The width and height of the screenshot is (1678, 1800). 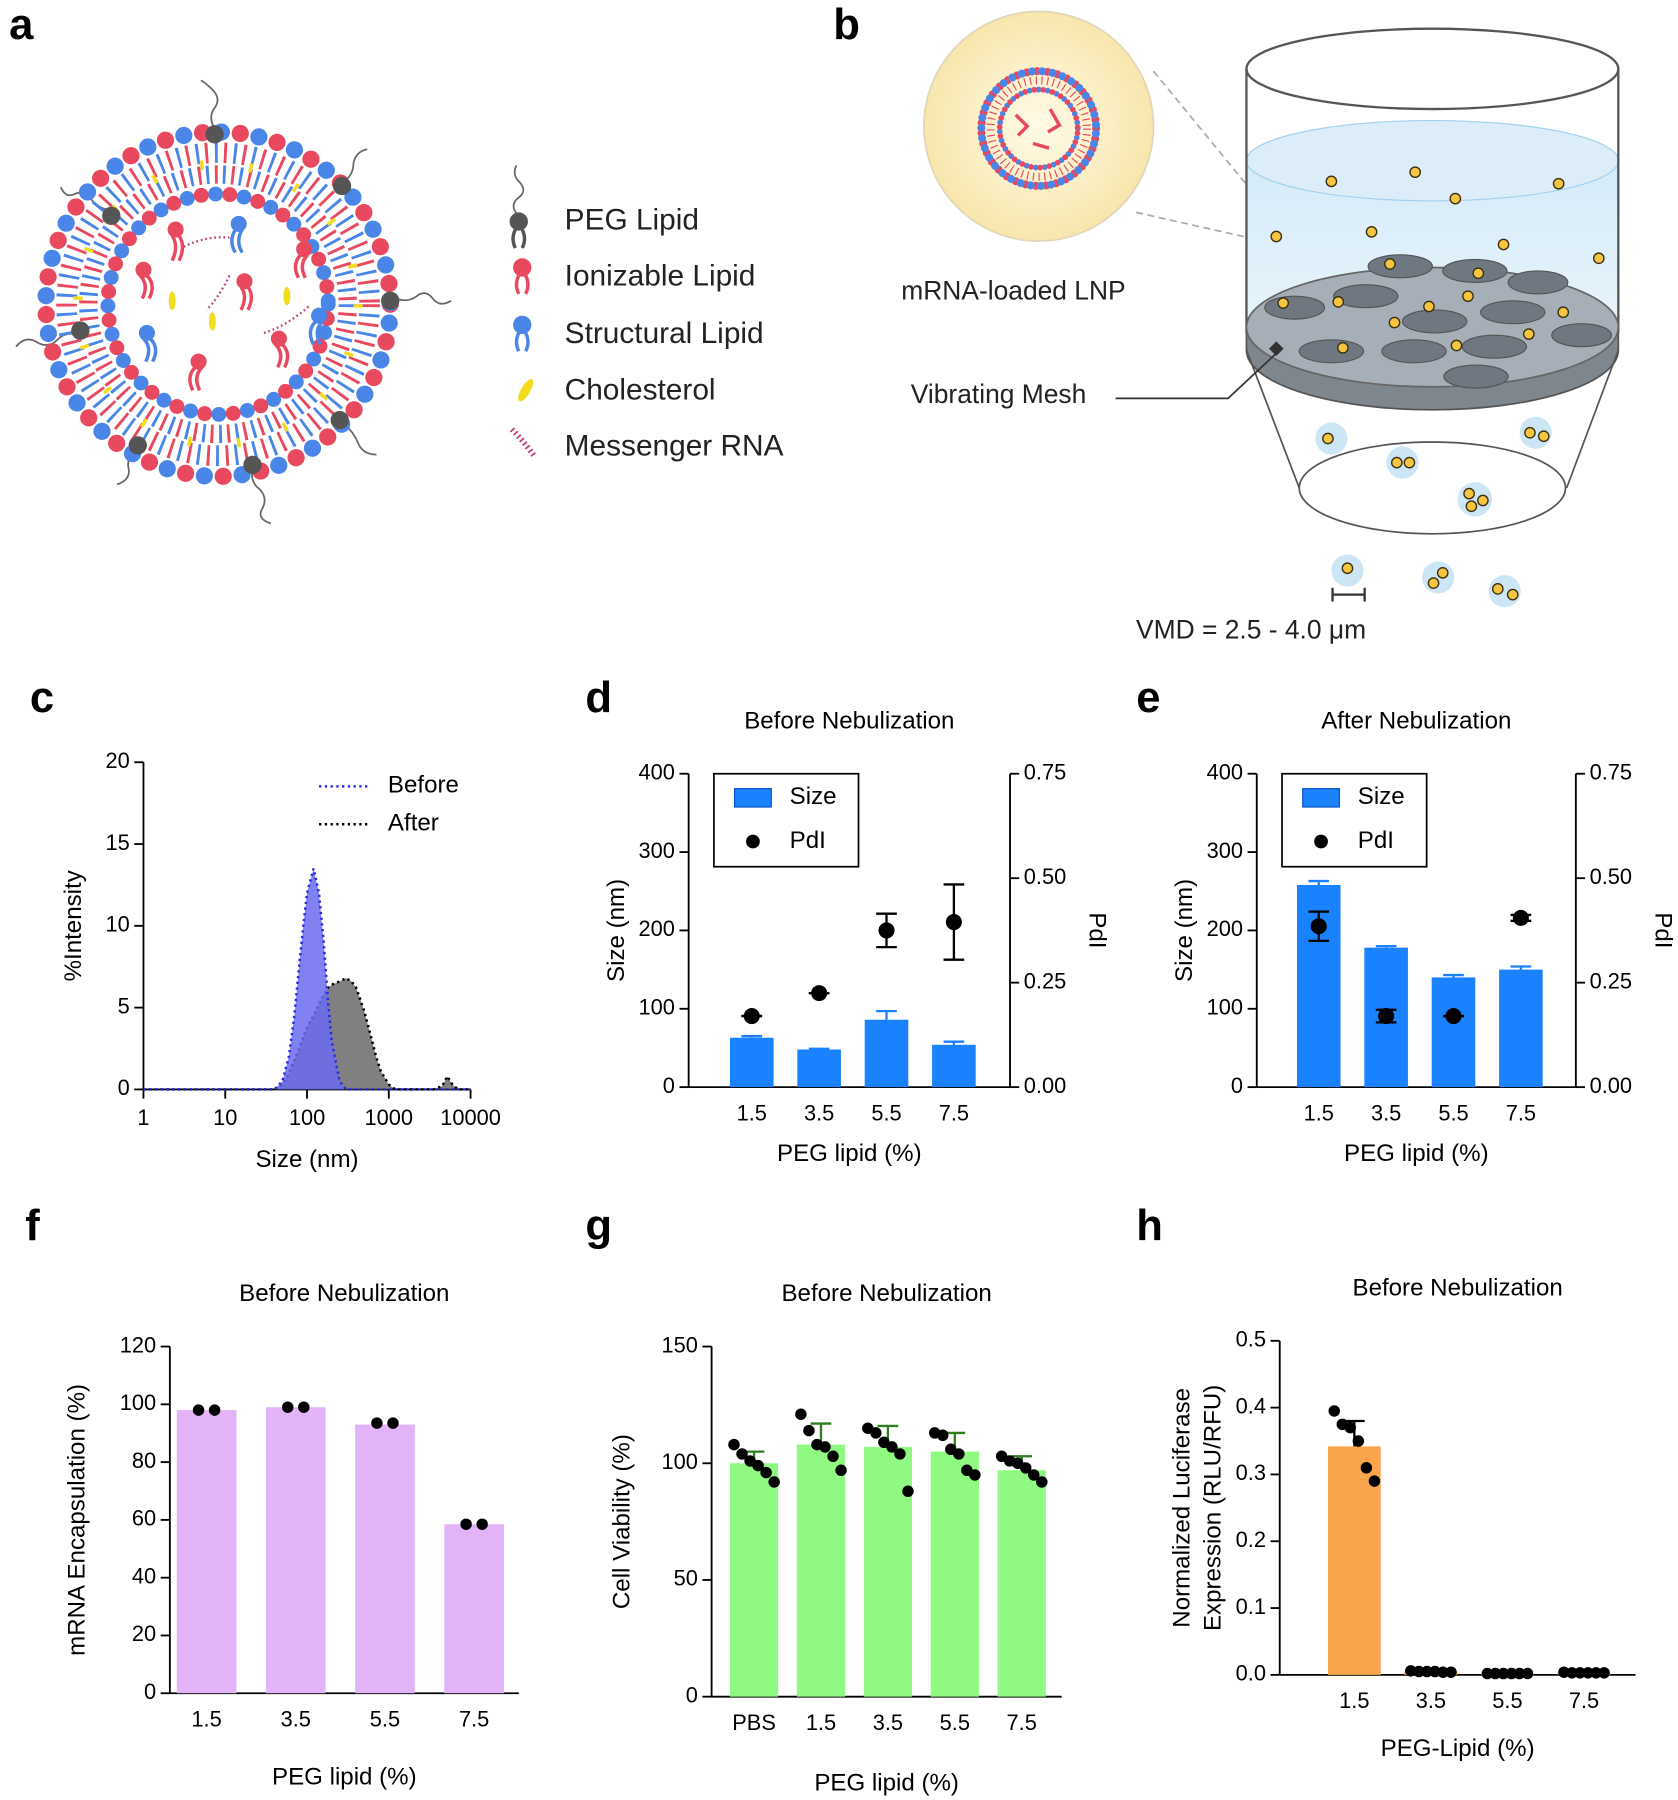 What do you see at coordinates (1251, 1339) in the screenshot?
I see `y-tick-label: 0.5` at bounding box center [1251, 1339].